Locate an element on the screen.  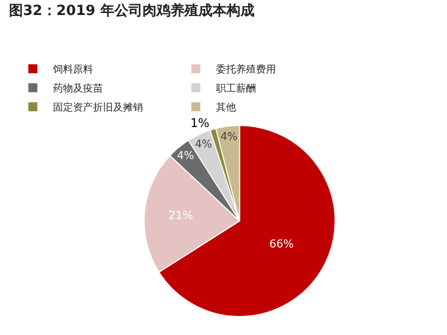
chart-title: 图32：2019 年公司肉鸡养殖成本构成 is located at coordinates (131, 10).